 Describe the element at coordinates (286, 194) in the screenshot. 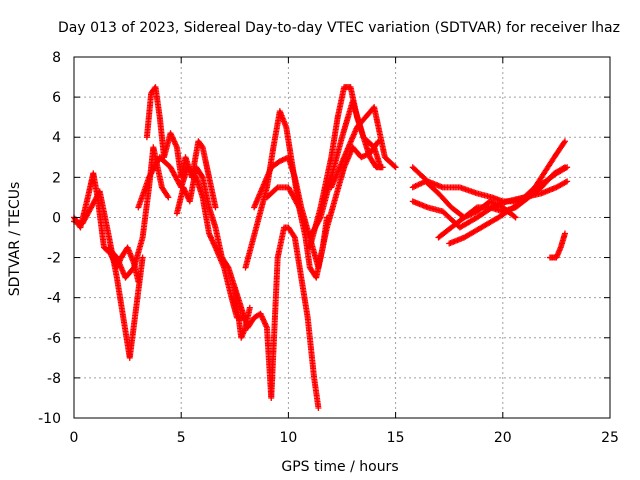

I see `series-sat-h` at that location.